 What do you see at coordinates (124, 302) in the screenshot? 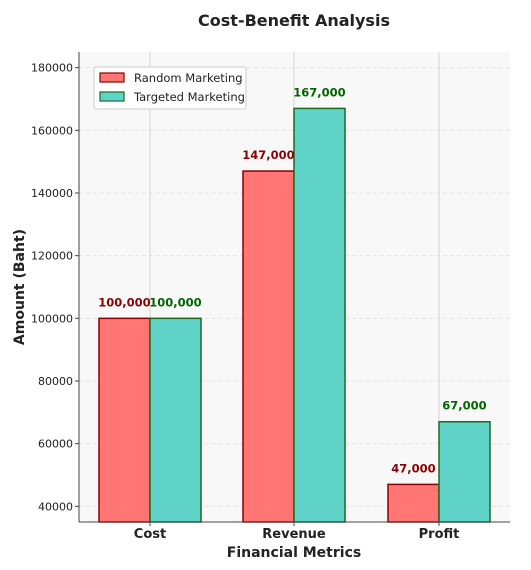
I see `value-label-random-marketing-cost: 100,000` at bounding box center [124, 302].